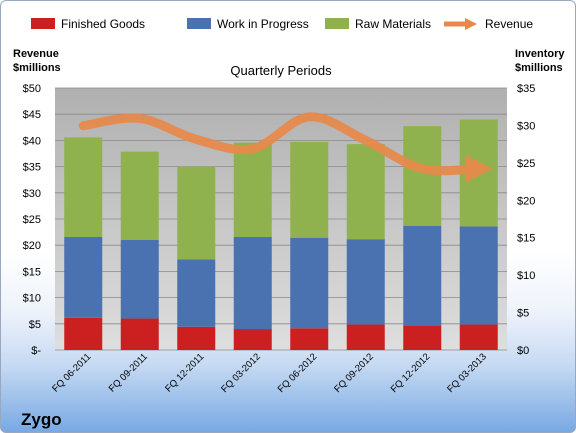  Describe the element at coordinates (526, 239) in the screenshot. I see `right-tick-label: $15` at that location.